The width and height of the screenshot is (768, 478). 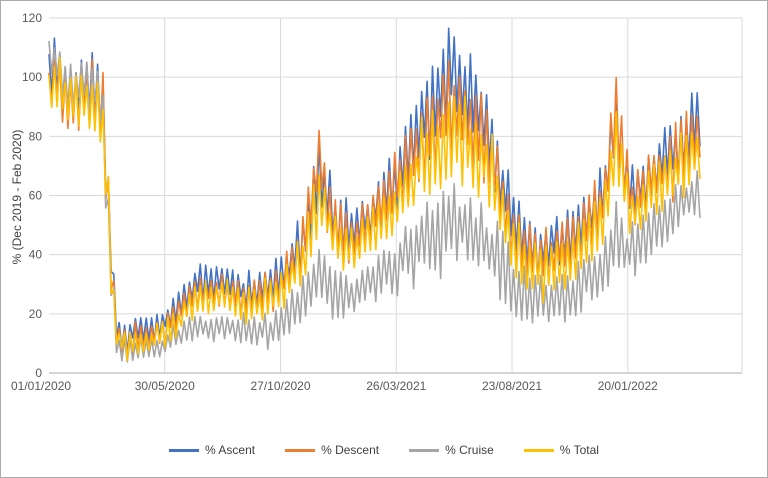 What do you see at coordinates (165, 386) in the screenshot?
I see `x-tick-label: 30/05/2020` at bounding box center [165, 386].